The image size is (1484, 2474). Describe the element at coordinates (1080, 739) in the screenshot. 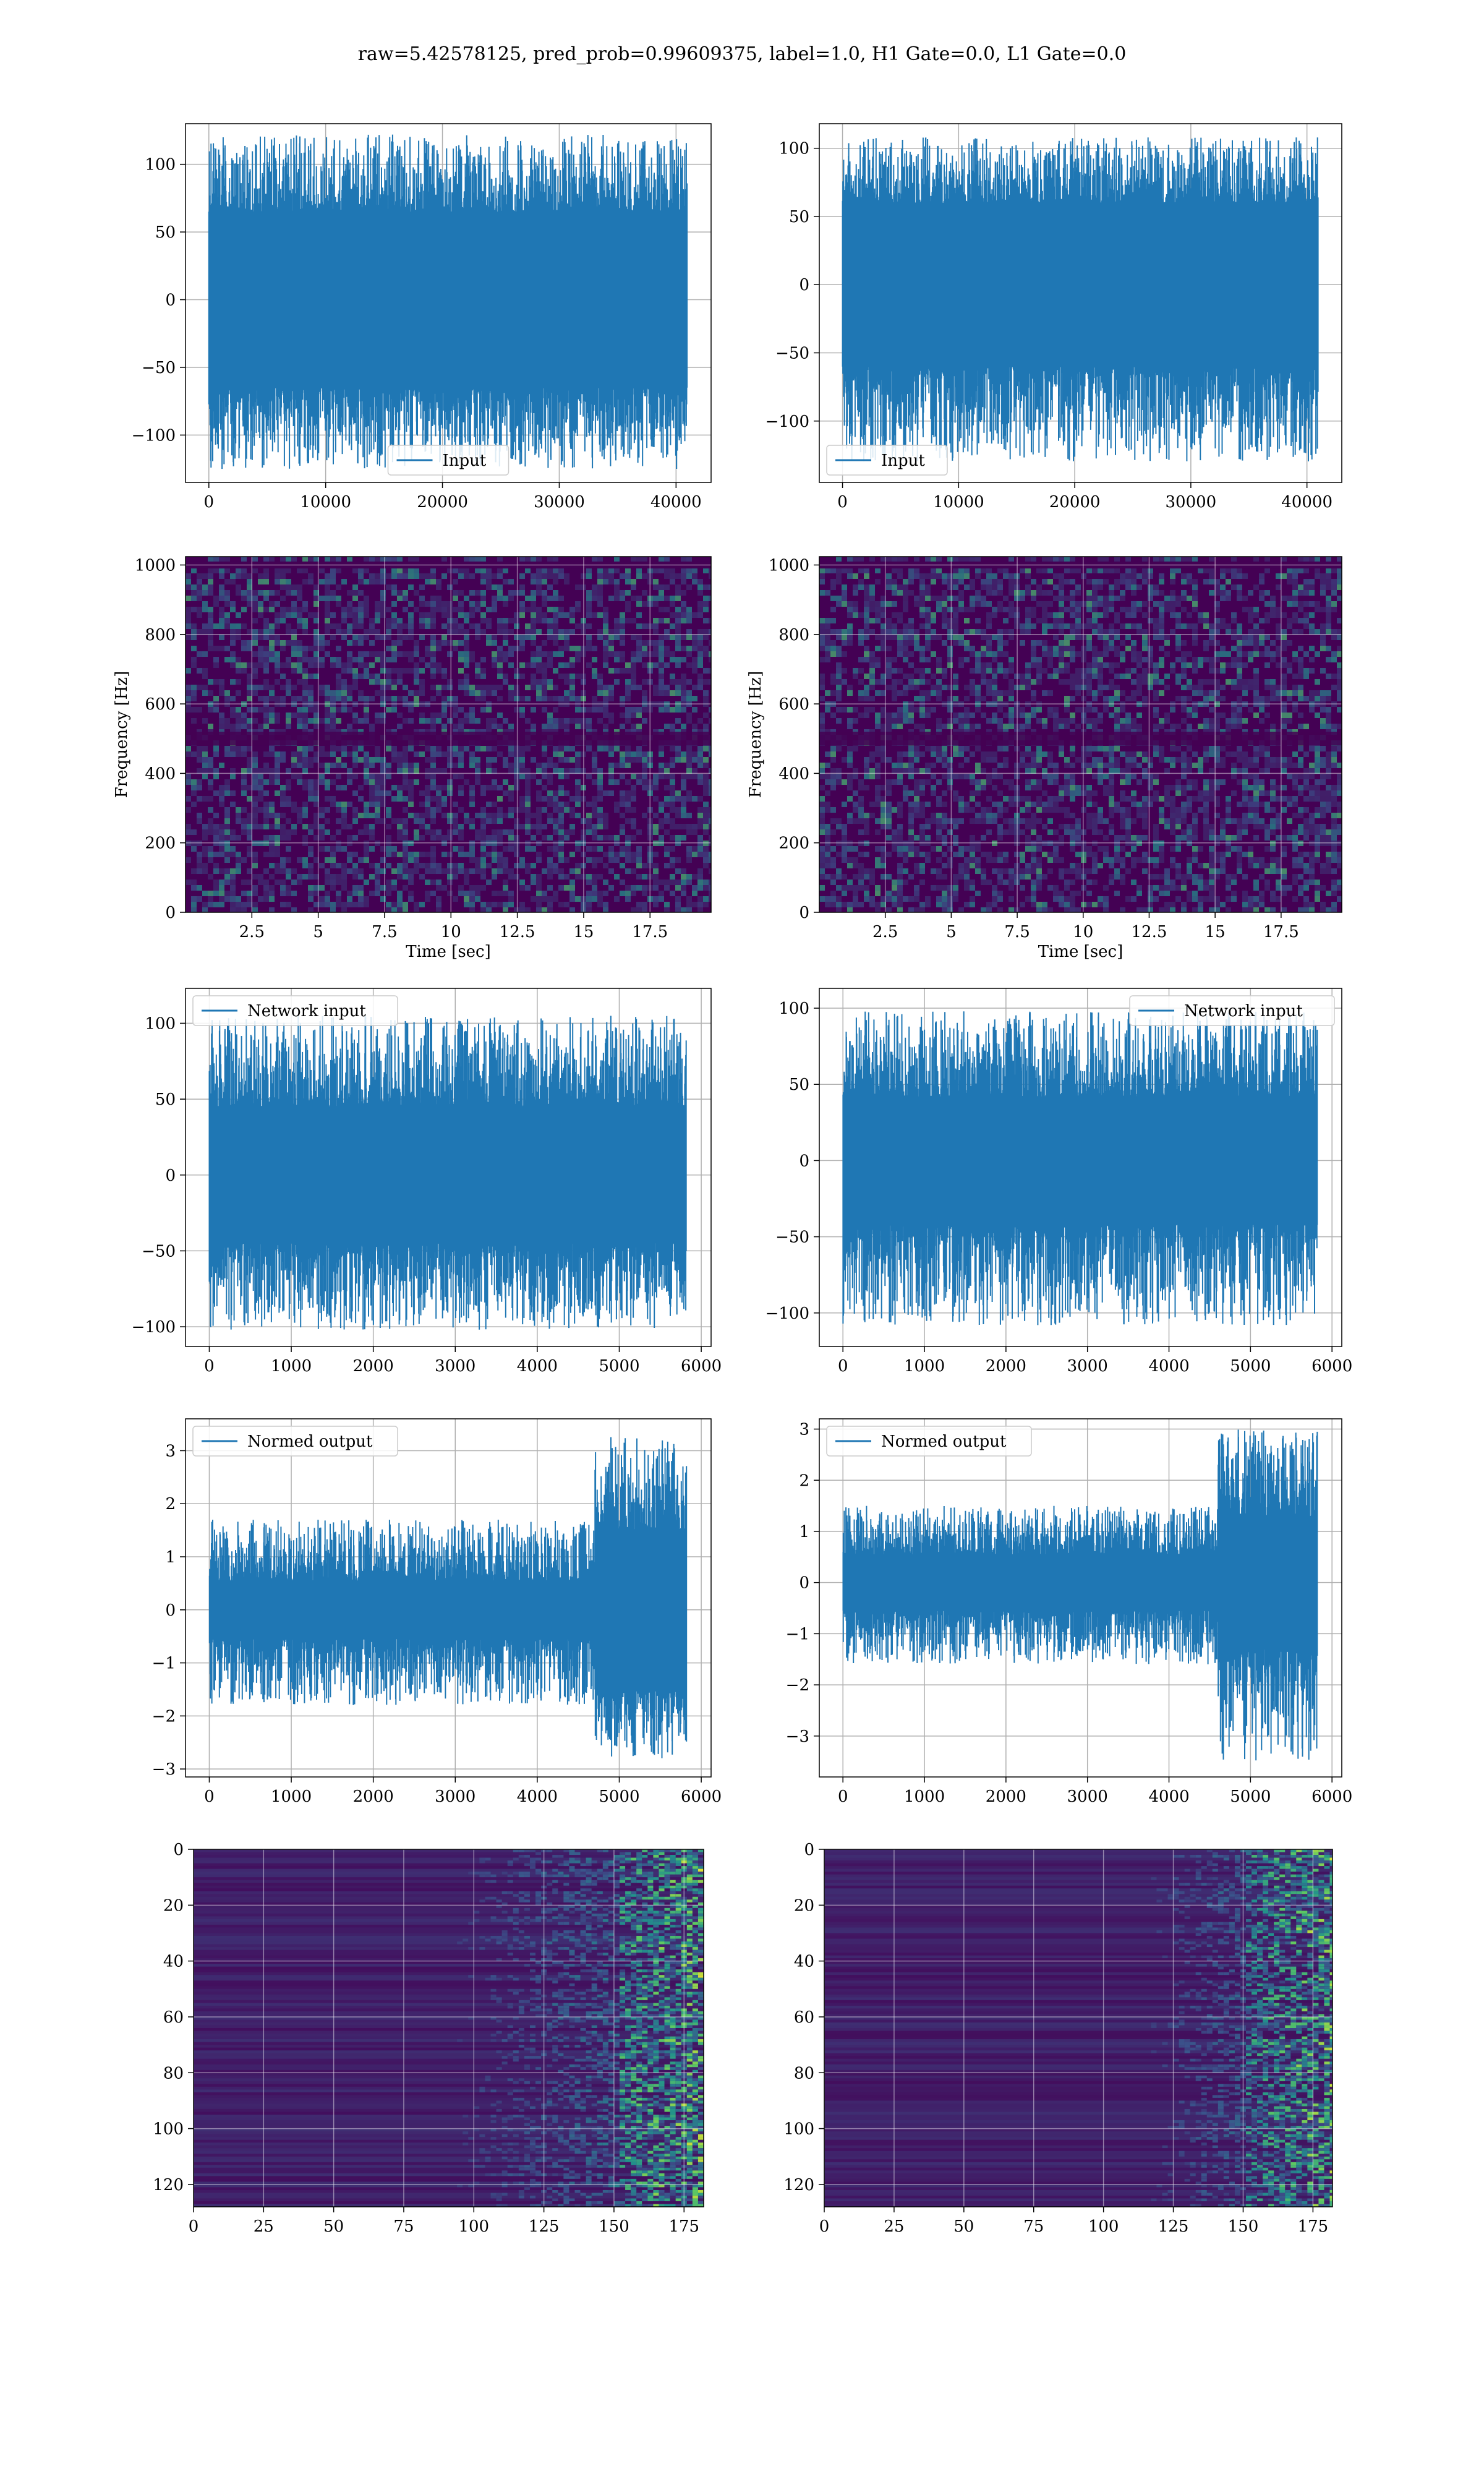

I see `dark-band` at that location.